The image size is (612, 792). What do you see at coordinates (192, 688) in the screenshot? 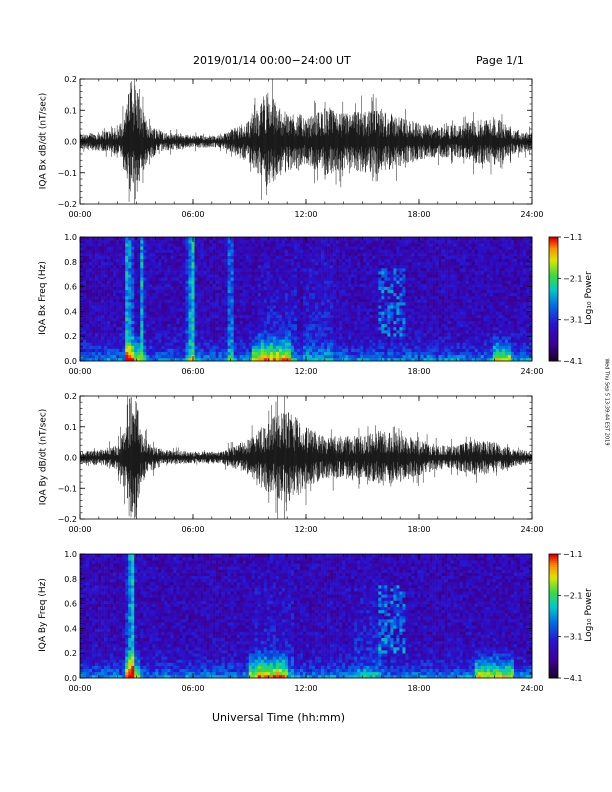
I see `x-tick-label: 06:00` at bounding box center [192, 688].